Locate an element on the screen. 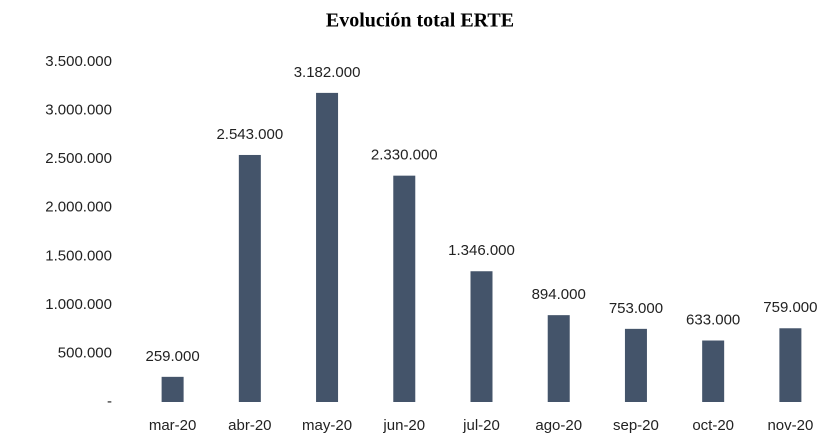 This screenshot has width=831, height=439. data-label: 2.543.000 is located at coordinates (249, 134).